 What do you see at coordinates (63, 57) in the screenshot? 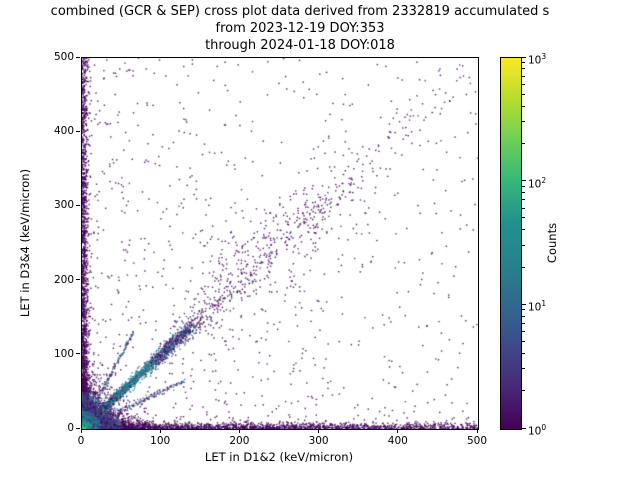
I see `y-tick-label: 500` at bounding box center [63, 57].